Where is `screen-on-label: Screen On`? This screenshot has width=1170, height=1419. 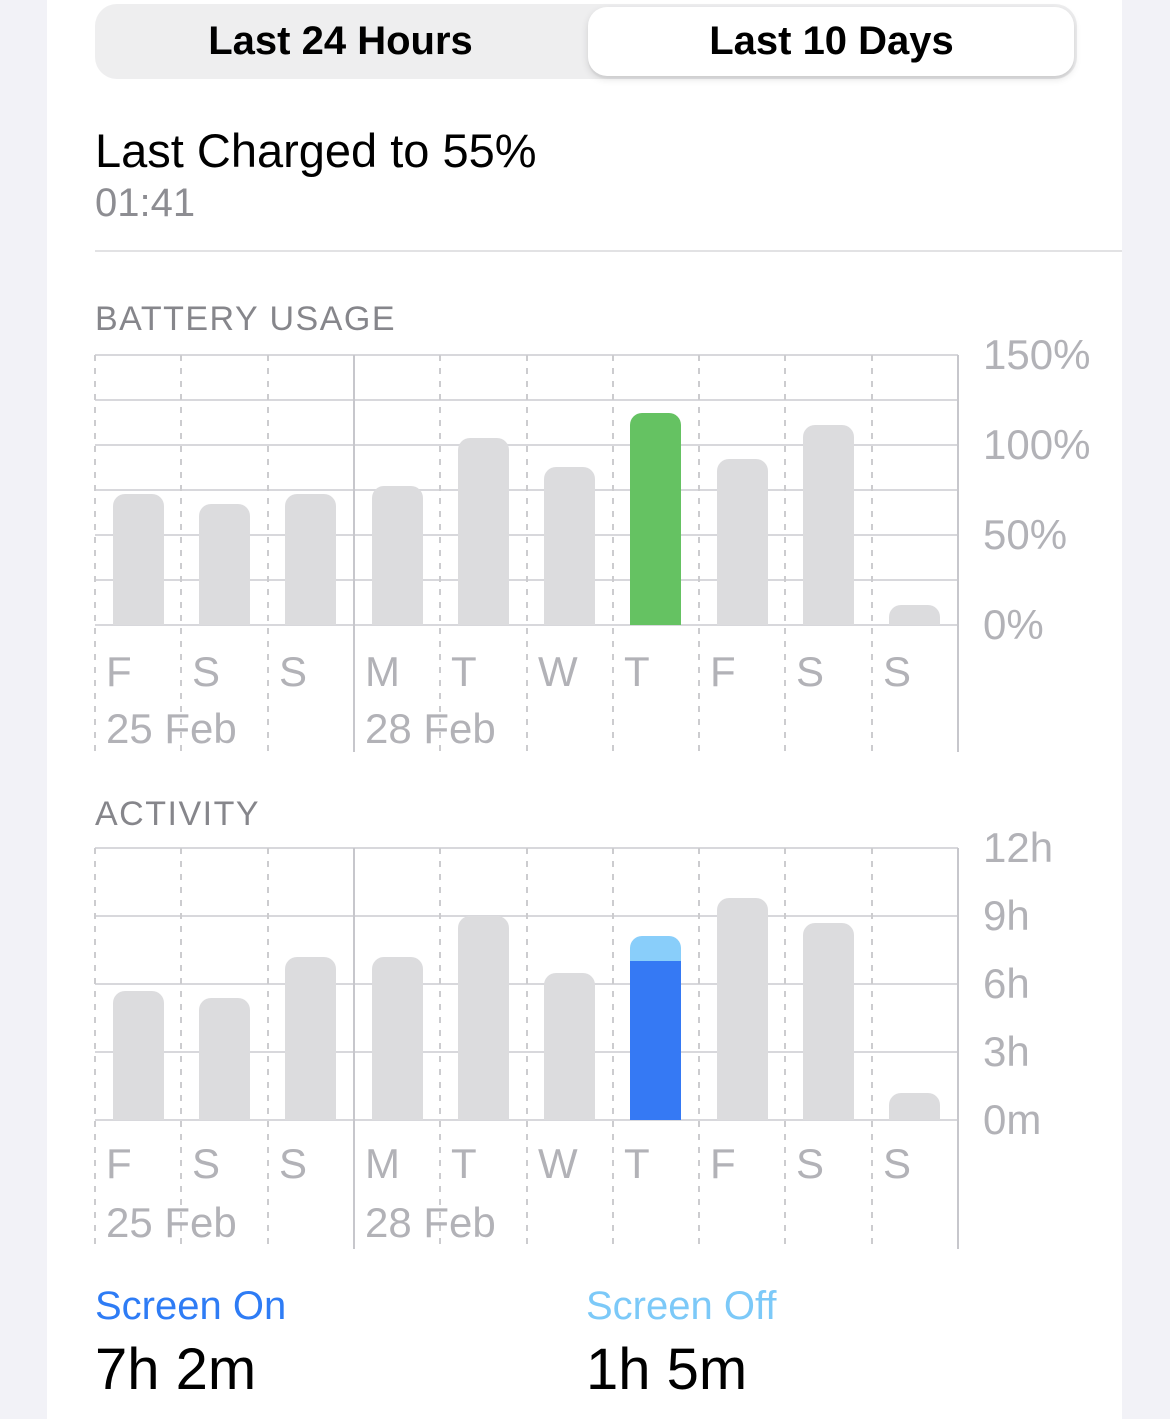 screen-on-label: Screen On is located at coordinates (191, 1306).